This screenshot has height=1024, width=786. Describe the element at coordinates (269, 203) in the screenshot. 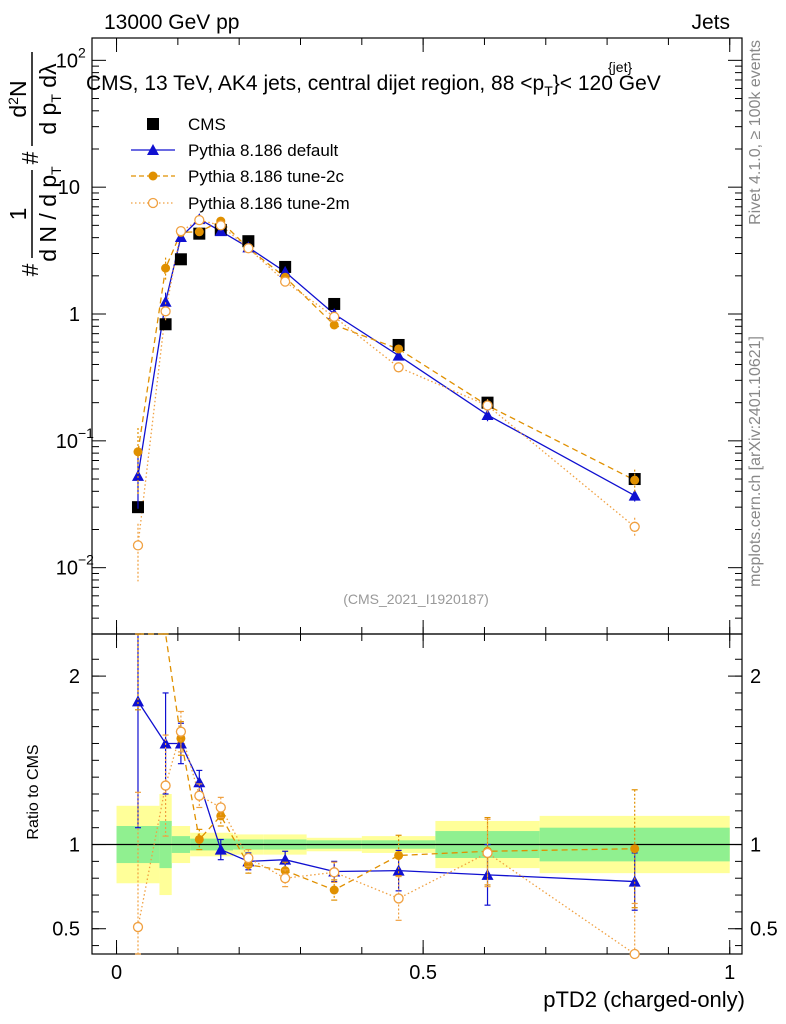

I see `legend-label-tune-2m: Pythia 8.186 tune-2m` at that location.